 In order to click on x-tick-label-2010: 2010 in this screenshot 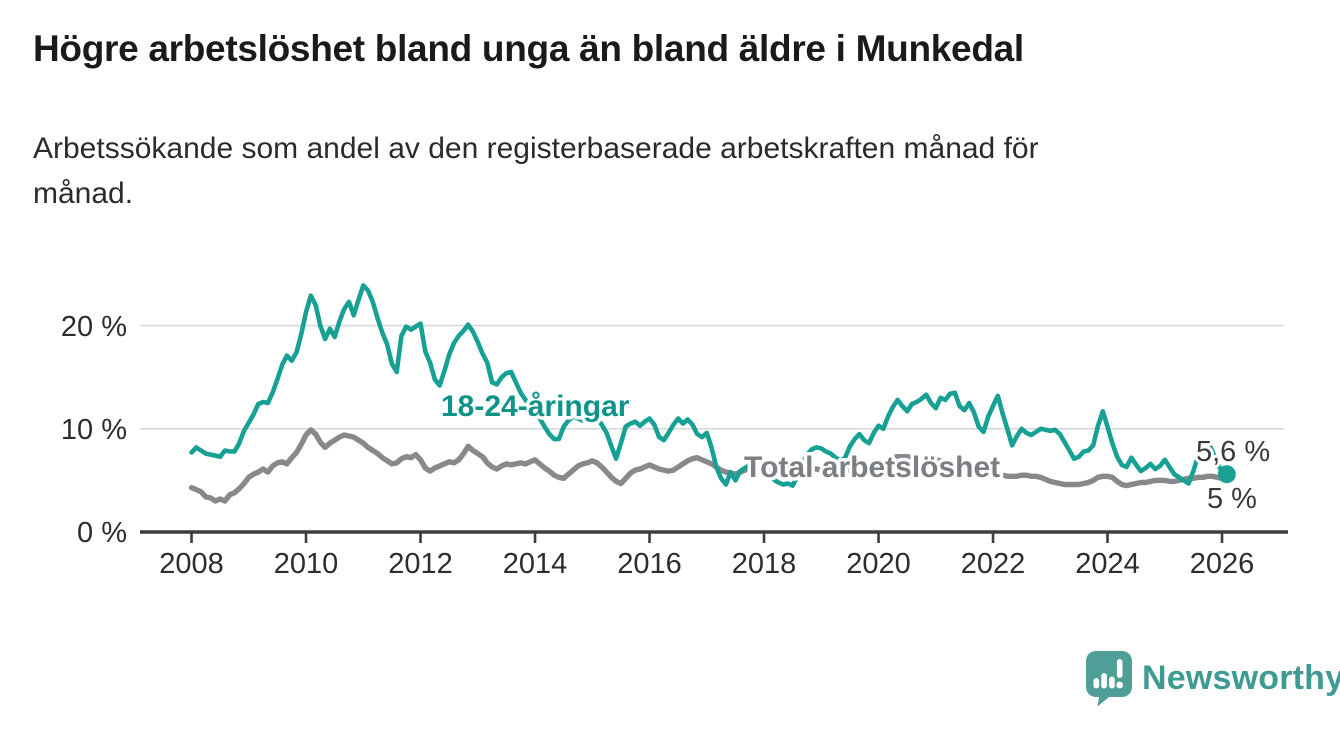, I will do `click(306, 564)`.